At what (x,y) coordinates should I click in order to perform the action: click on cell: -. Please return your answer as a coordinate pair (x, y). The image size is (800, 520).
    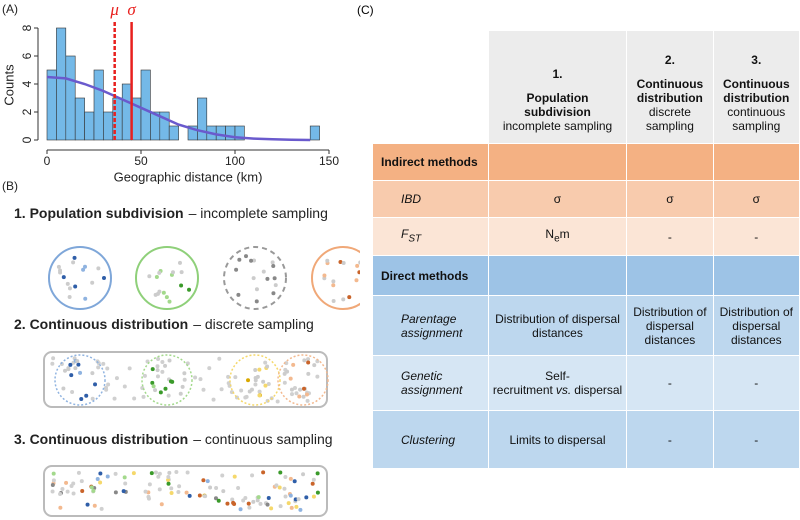
    Looking at the image, I should click on (670, 236).